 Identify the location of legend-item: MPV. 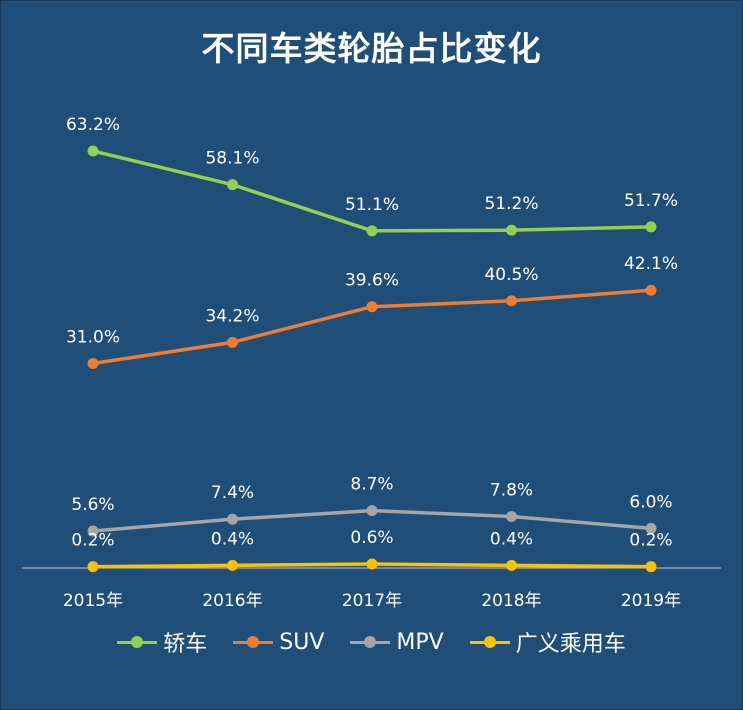
(397, 642).